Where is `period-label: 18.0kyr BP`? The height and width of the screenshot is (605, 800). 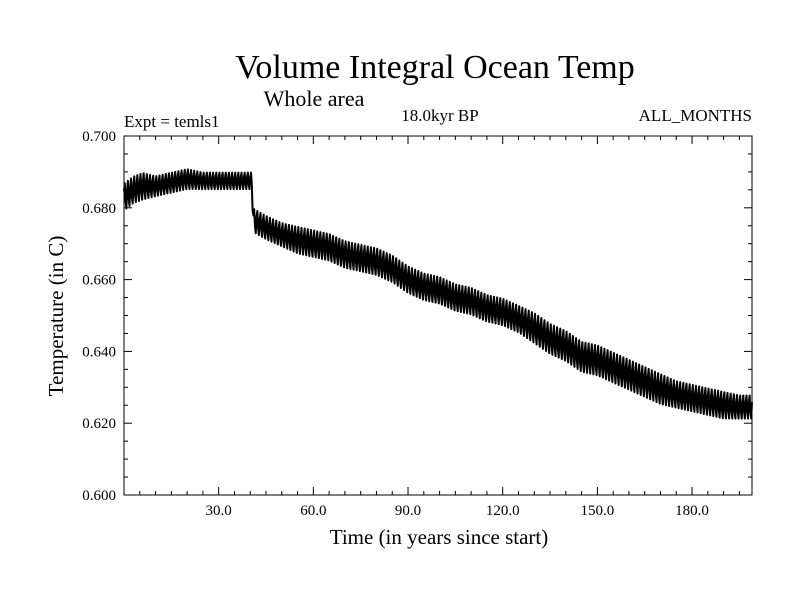
period-label: 18.0kyr BP is located at coordinates (439, 115).